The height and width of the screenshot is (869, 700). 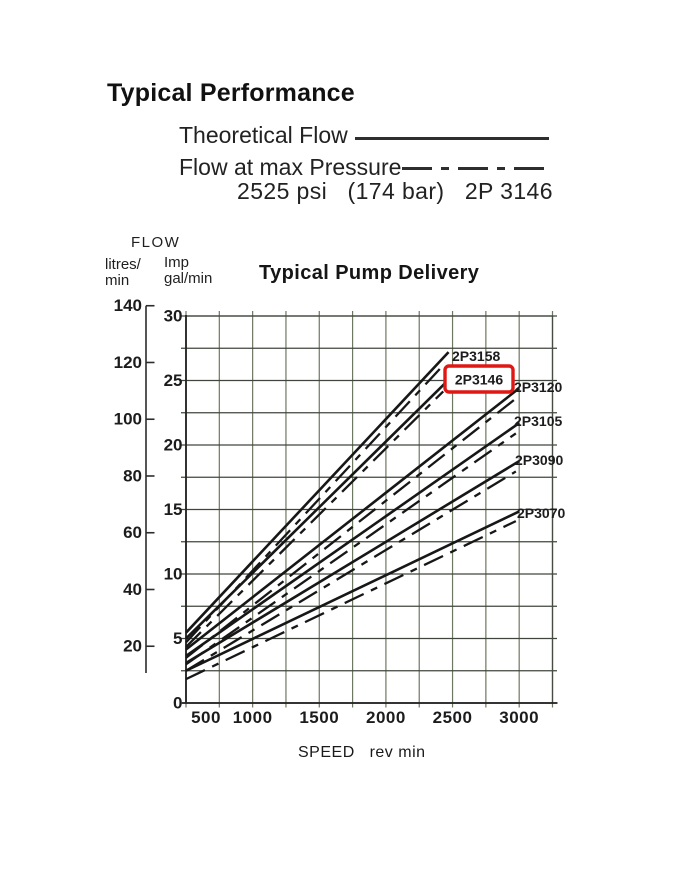 What do you see at coordinates (188, 278) in the screenshot?
I see `gal-unit-line2: gal/min` at bounding box center [188, 278].